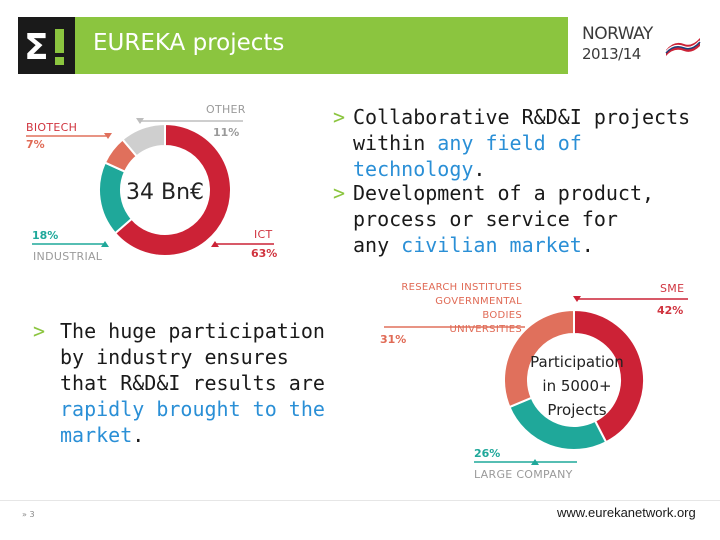 The height and width of the screenshot is (540, 720). Describe the element at coordinates (226, 109) in the screenshot. I see `chart1-label-other: OTHER` at that location.